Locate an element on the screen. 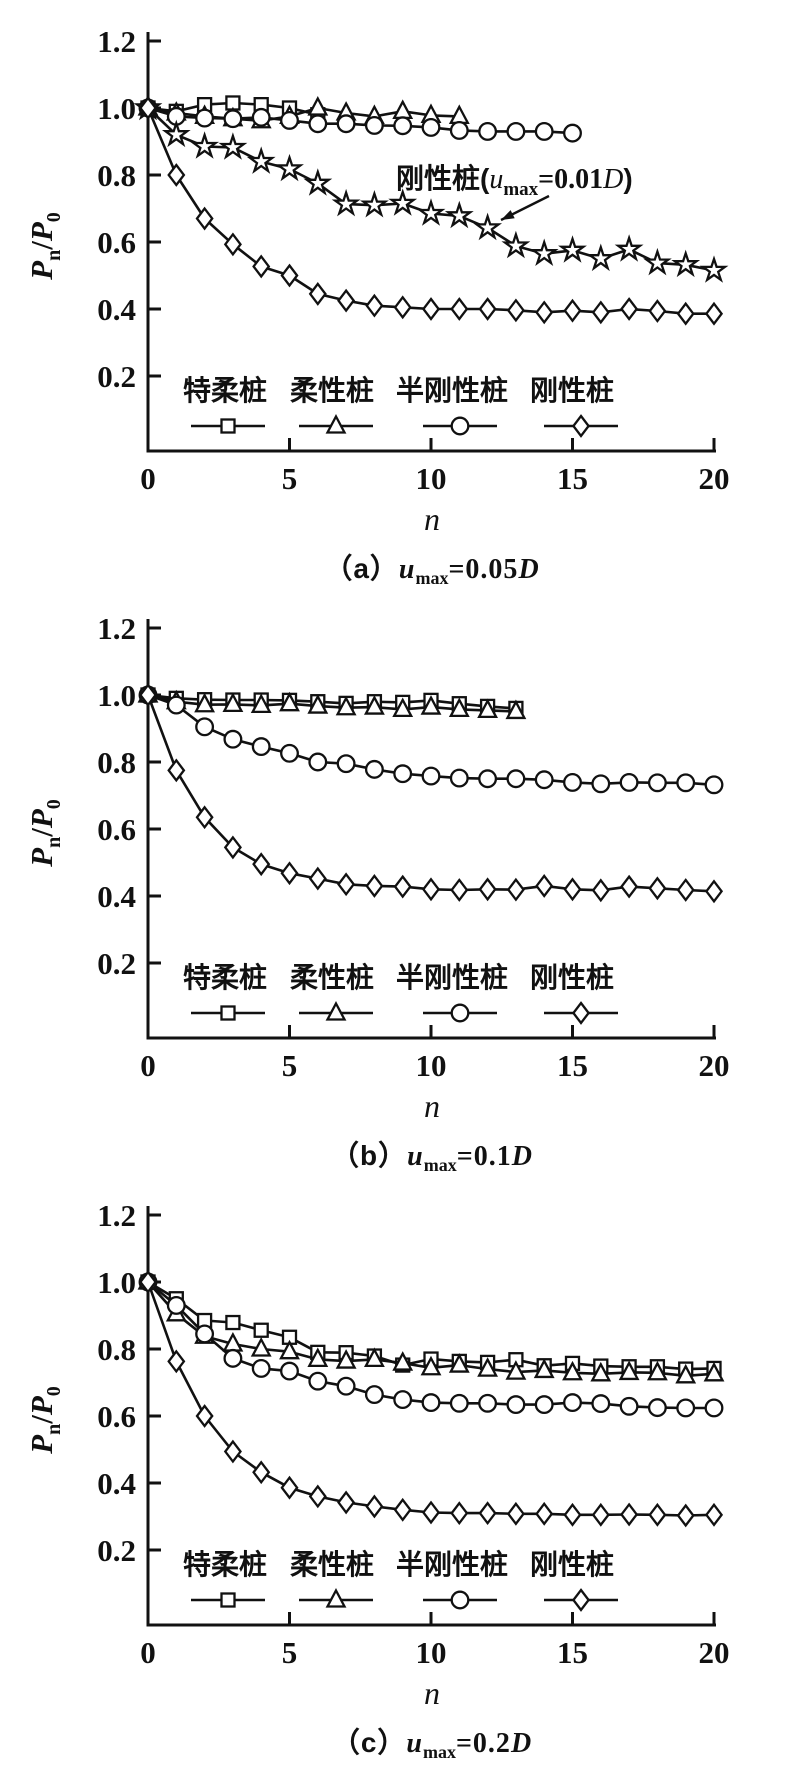  x-tick-label: 15 is located at coordinates (572, 478).